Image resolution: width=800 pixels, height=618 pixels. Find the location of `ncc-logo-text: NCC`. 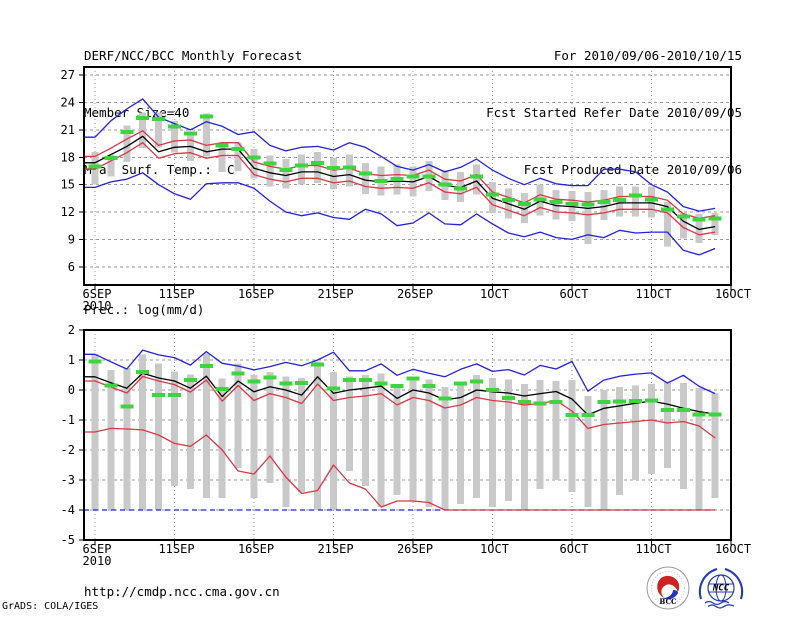

ncc-logo-text: NCC is located at coordinates (721, 589).